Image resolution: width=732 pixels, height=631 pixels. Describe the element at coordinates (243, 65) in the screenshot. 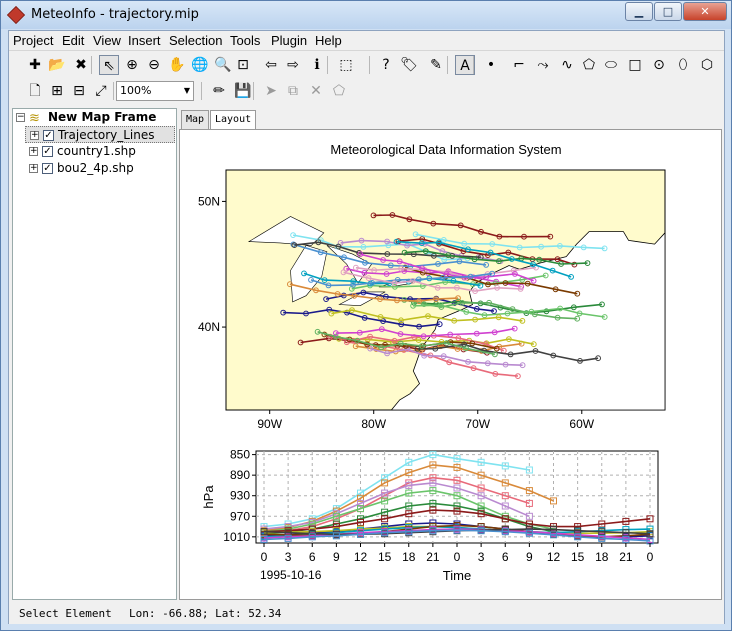

I see `zoom-to-layer-icon: ⊡` at that location.